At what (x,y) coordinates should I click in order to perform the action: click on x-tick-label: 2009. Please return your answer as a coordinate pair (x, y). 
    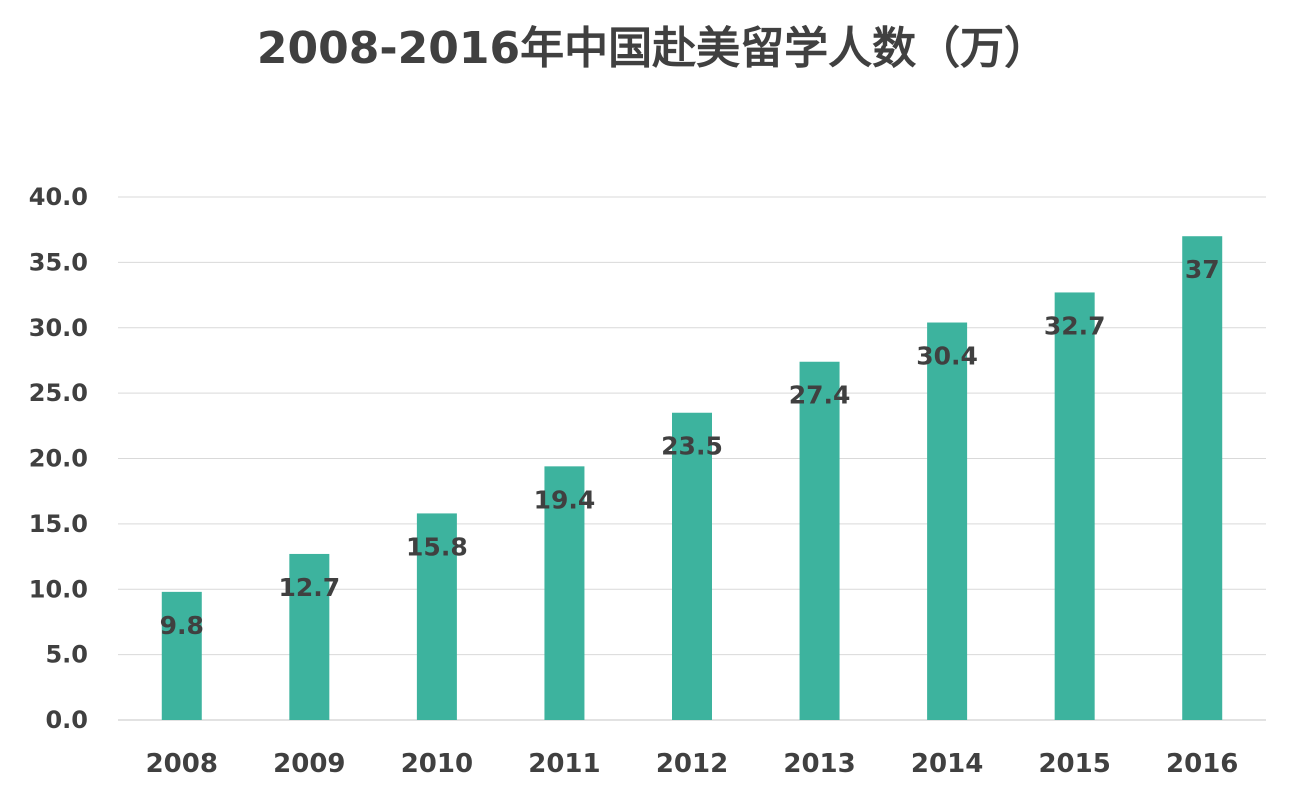
    Looking at the image, I should click on (309, 764).